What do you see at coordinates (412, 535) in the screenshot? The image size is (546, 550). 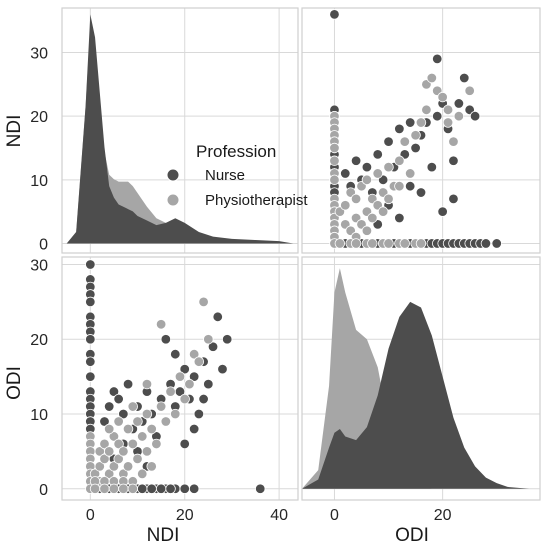 I see `x-axis-label-right: ODI` at bounding box center [412, 535].